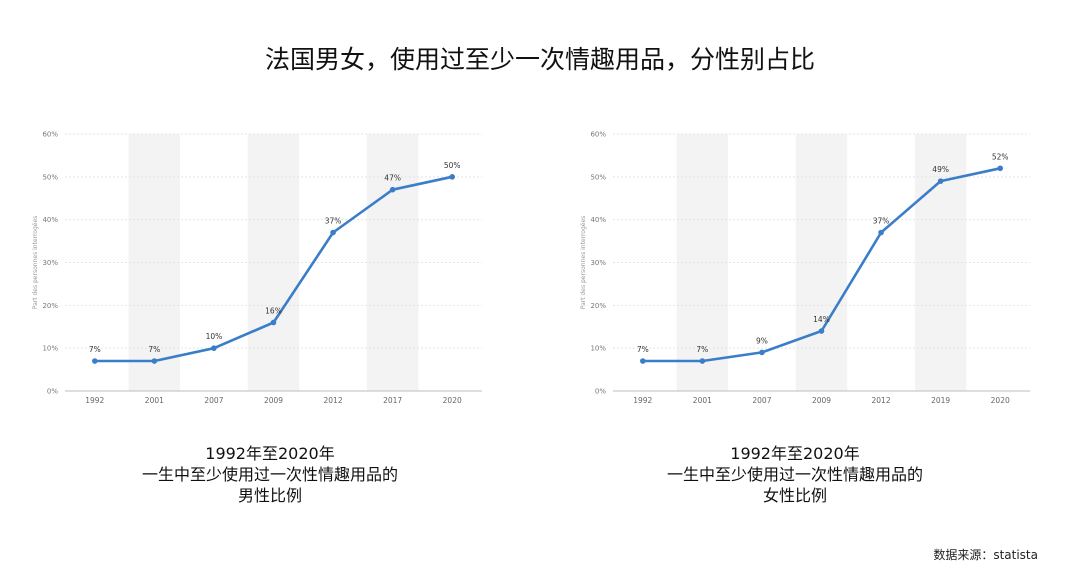 The height and width of the screenshot is (574, 1080). Describe the element at coordinates (762, 340) in the screenshot. I see `data-label: 9%` at that location.